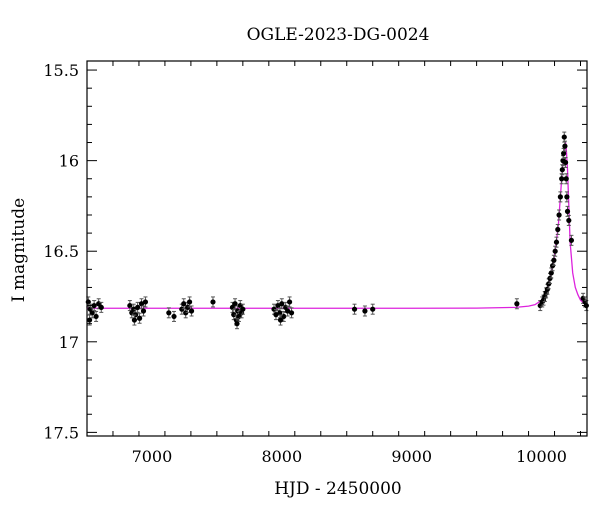 The height and width of the screenshot is (512, 600). I want to click on x-axis-label: HJD - 2450000, so click(338, 489).